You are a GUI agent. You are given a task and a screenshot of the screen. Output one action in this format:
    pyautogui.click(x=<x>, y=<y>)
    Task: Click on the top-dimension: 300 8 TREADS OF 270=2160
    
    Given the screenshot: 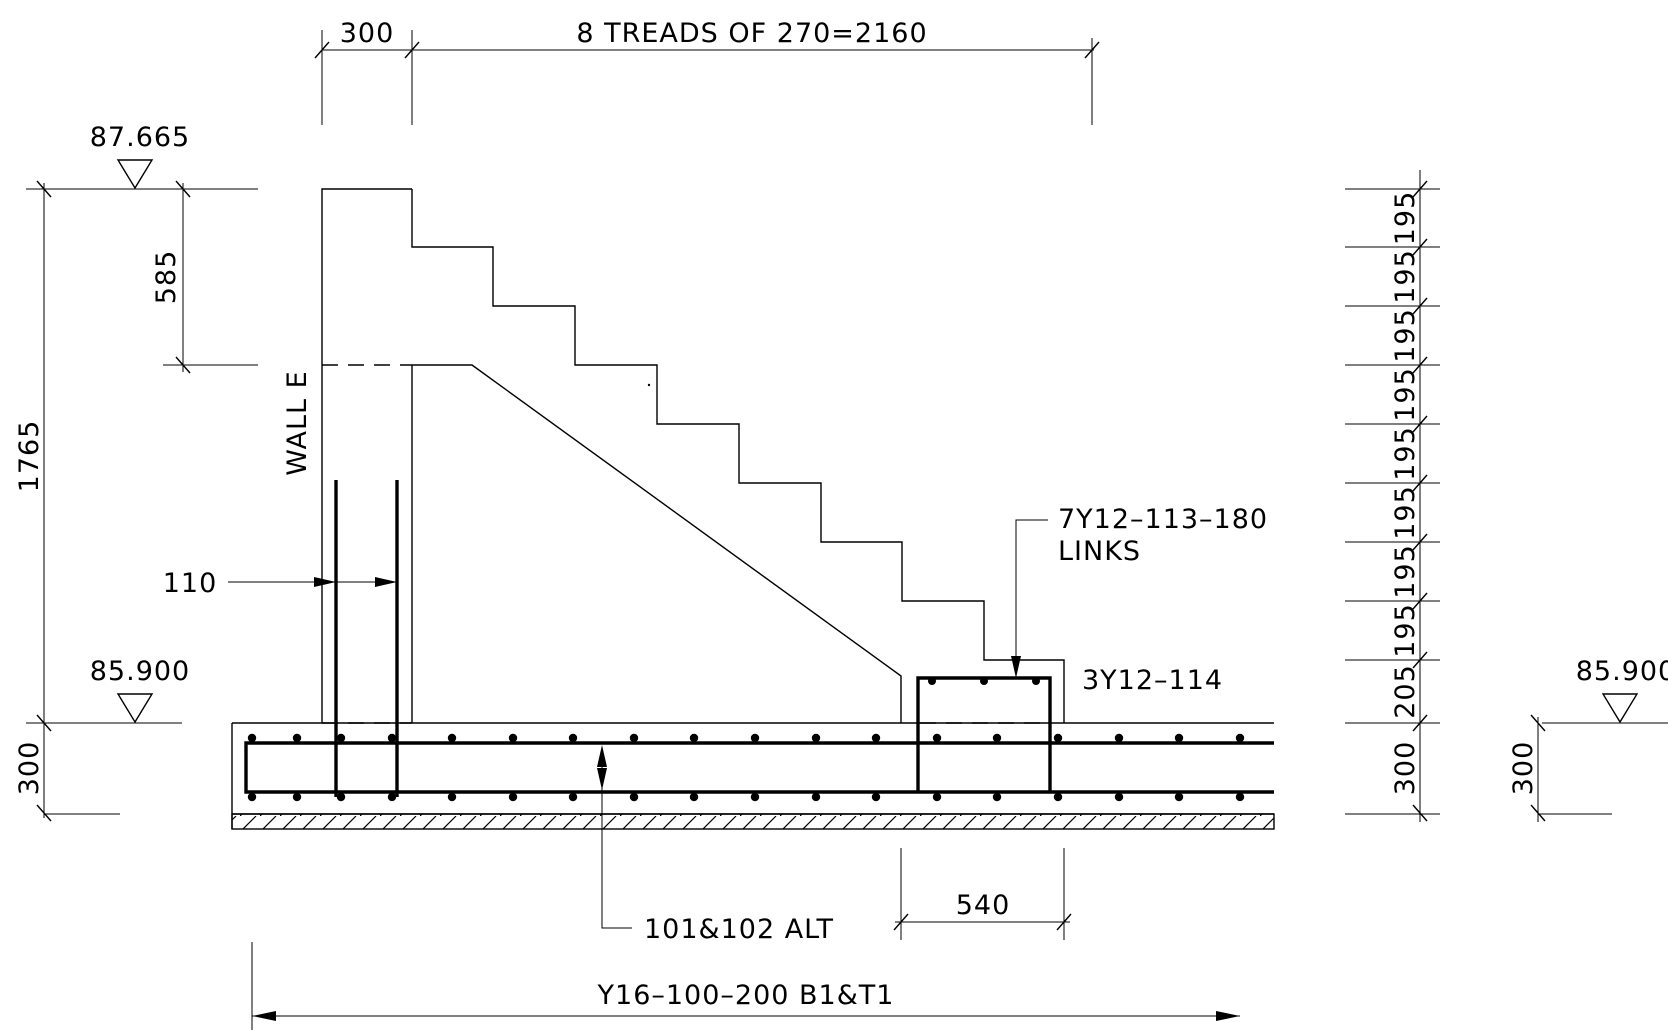 What is the action you would take?
    pyautogui.click(x=707, y=71)
    